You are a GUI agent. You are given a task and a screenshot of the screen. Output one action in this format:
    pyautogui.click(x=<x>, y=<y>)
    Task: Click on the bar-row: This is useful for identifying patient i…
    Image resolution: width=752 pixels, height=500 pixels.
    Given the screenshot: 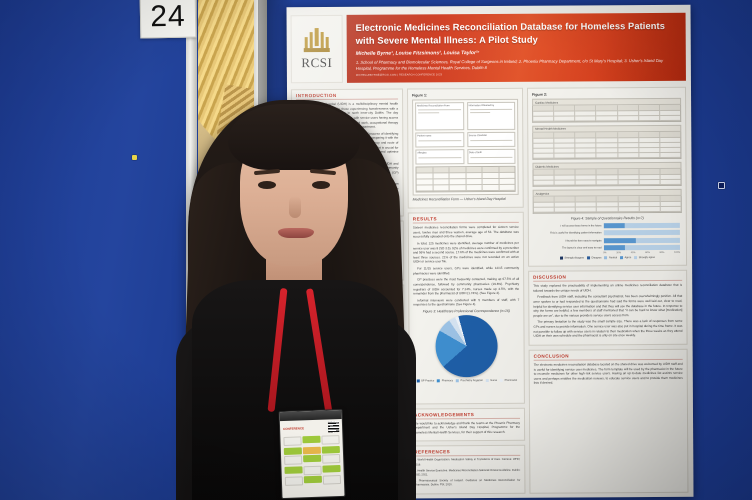 What is the action you would take?
    pyautogui.click(x=607, y=233)
    